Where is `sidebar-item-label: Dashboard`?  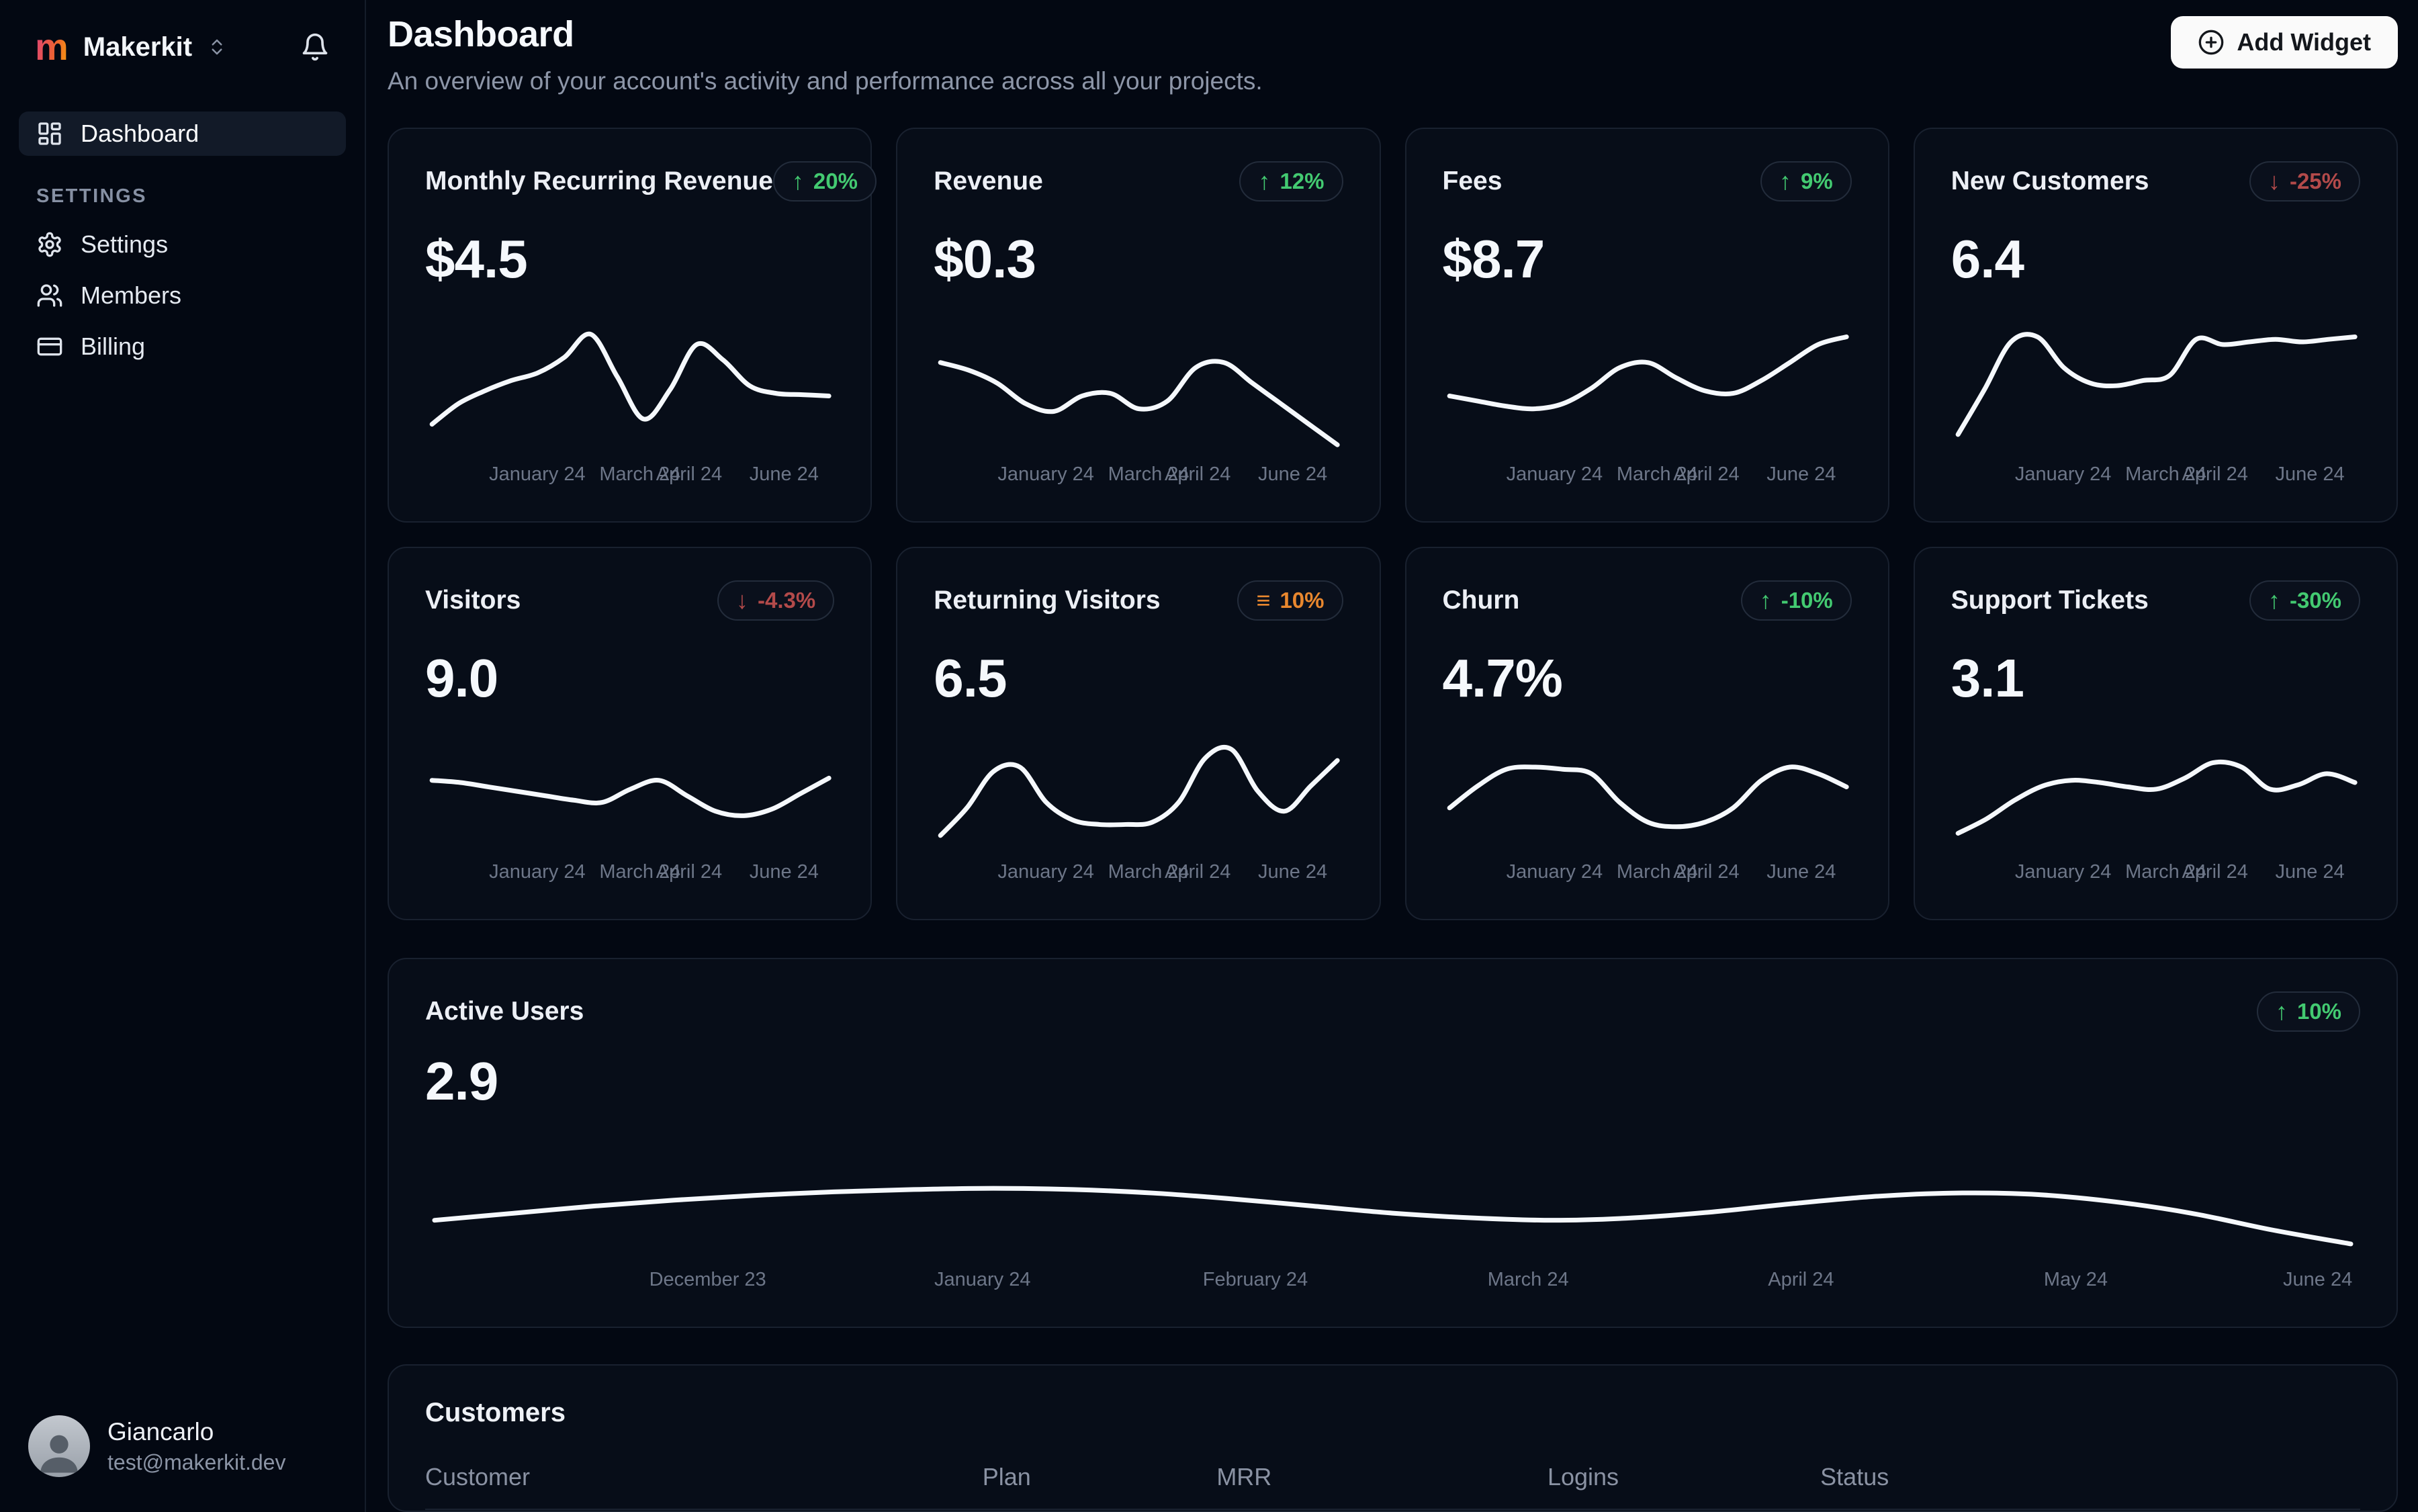
sidebar-item-label: Dashboard is located at coordinates (140, 133).